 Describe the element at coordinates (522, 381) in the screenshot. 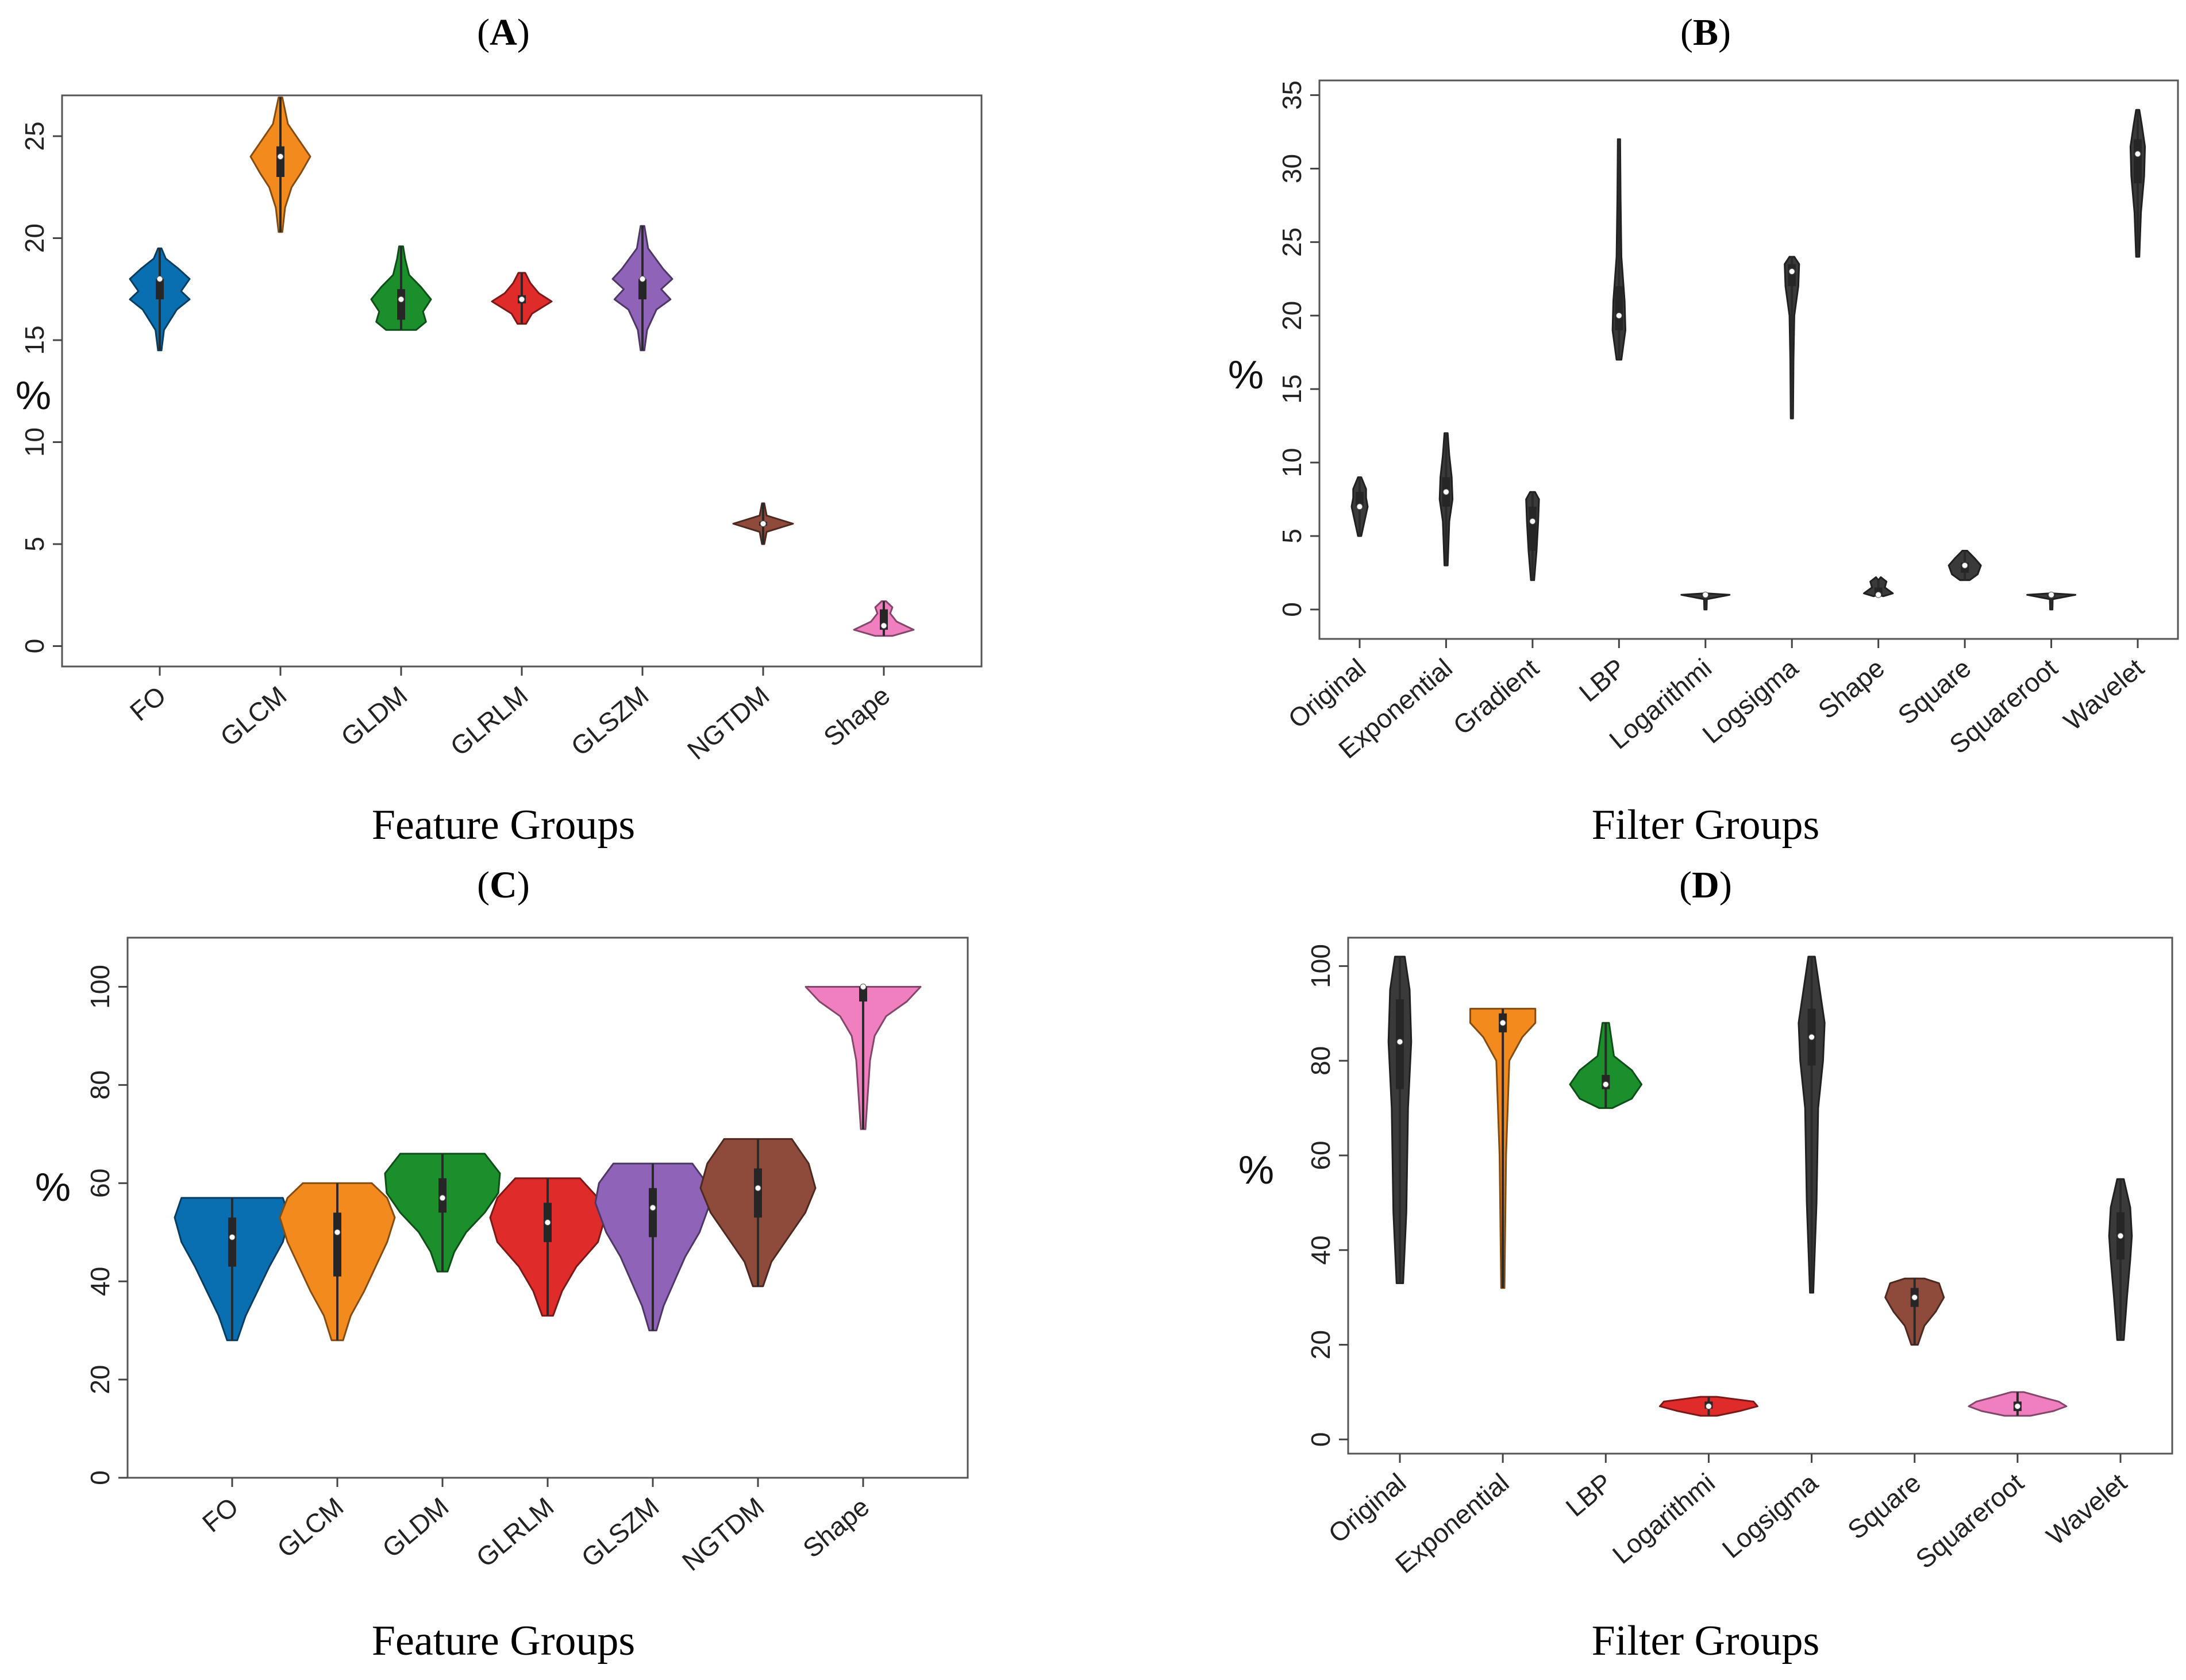

I see `panel-a-frame` at that location.